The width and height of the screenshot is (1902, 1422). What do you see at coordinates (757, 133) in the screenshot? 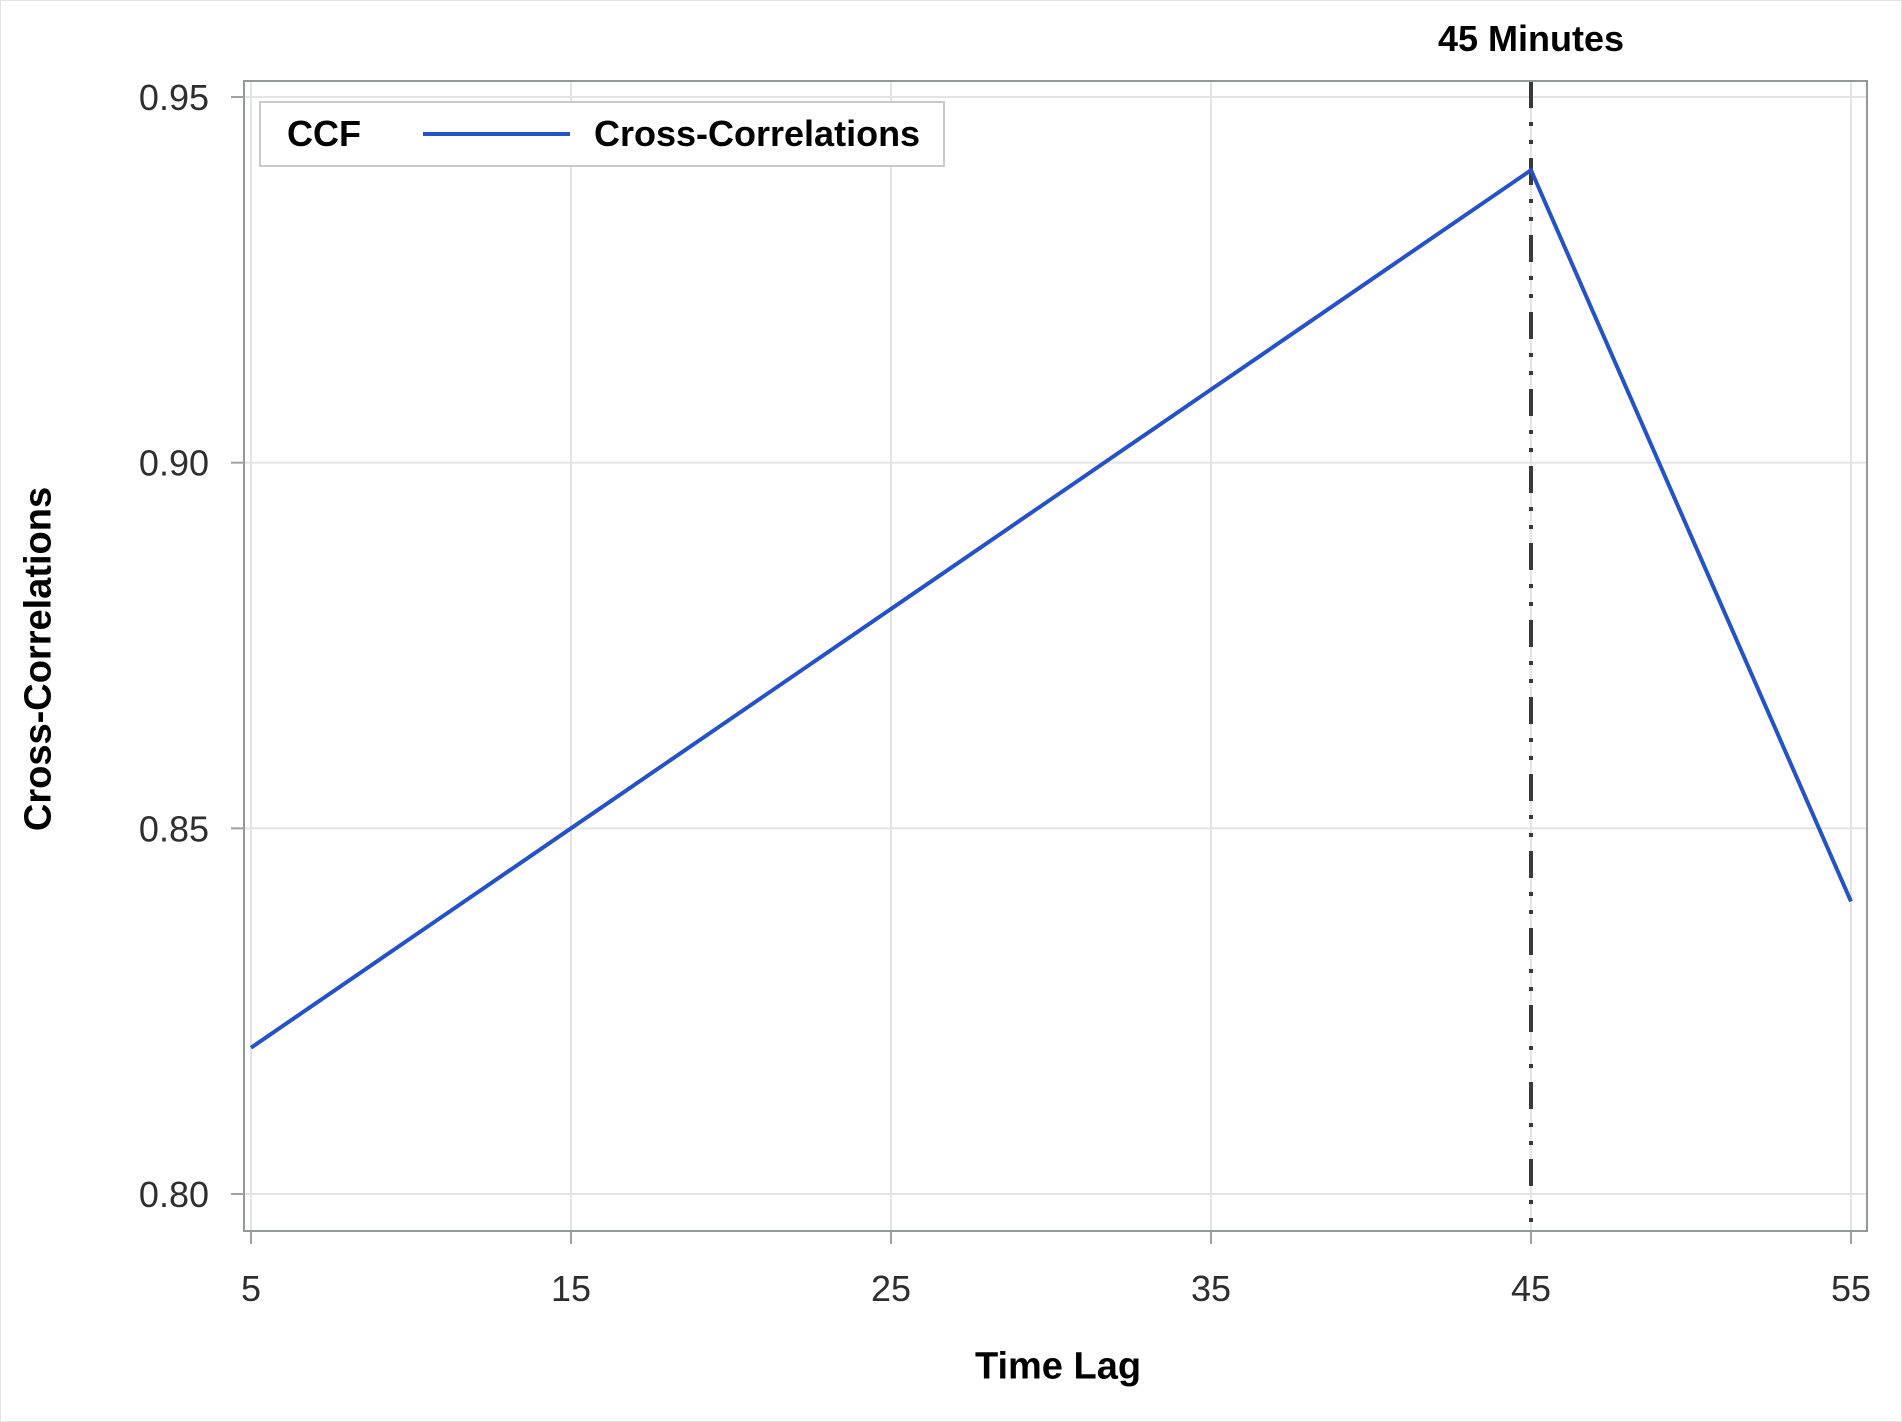
I see `legend-series-label: Cross-Correlations` at bounding box center [757, 133].